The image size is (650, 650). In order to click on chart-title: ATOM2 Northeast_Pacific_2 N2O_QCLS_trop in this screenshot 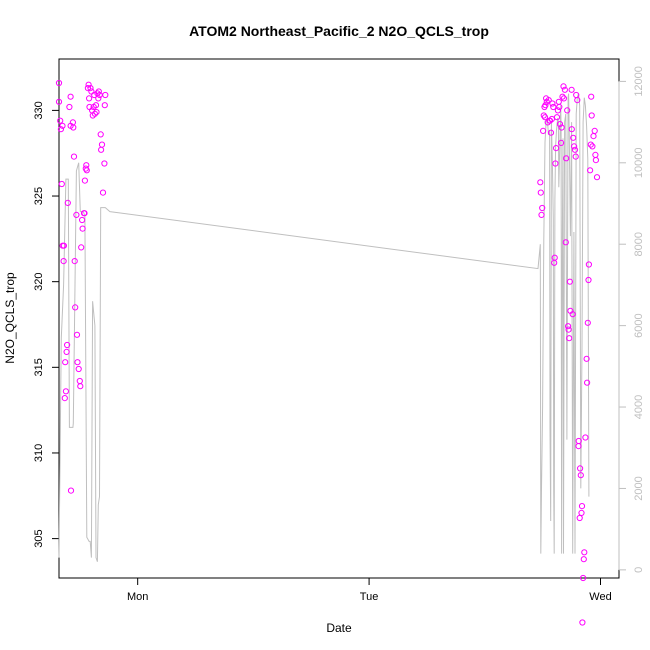, I will do `click(339, 31)`.